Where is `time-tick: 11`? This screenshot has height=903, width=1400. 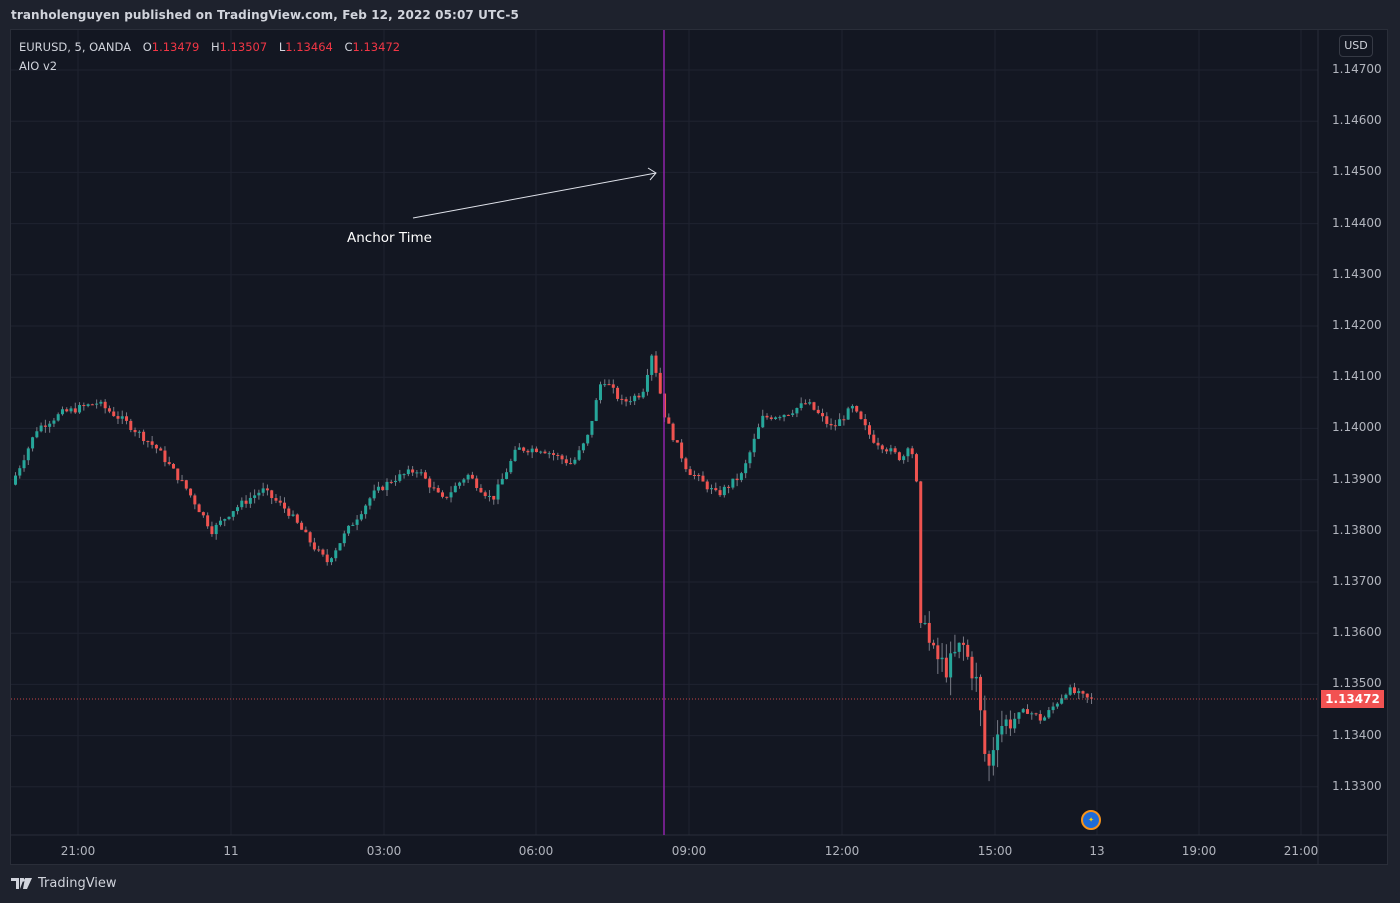
time-tick: 11 is located at coordinates (231, 851).